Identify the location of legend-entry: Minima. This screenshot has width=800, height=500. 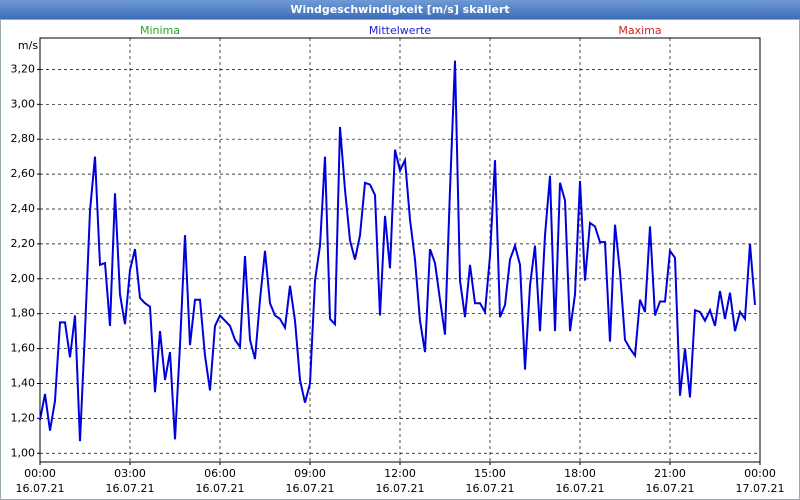
(160, 30).